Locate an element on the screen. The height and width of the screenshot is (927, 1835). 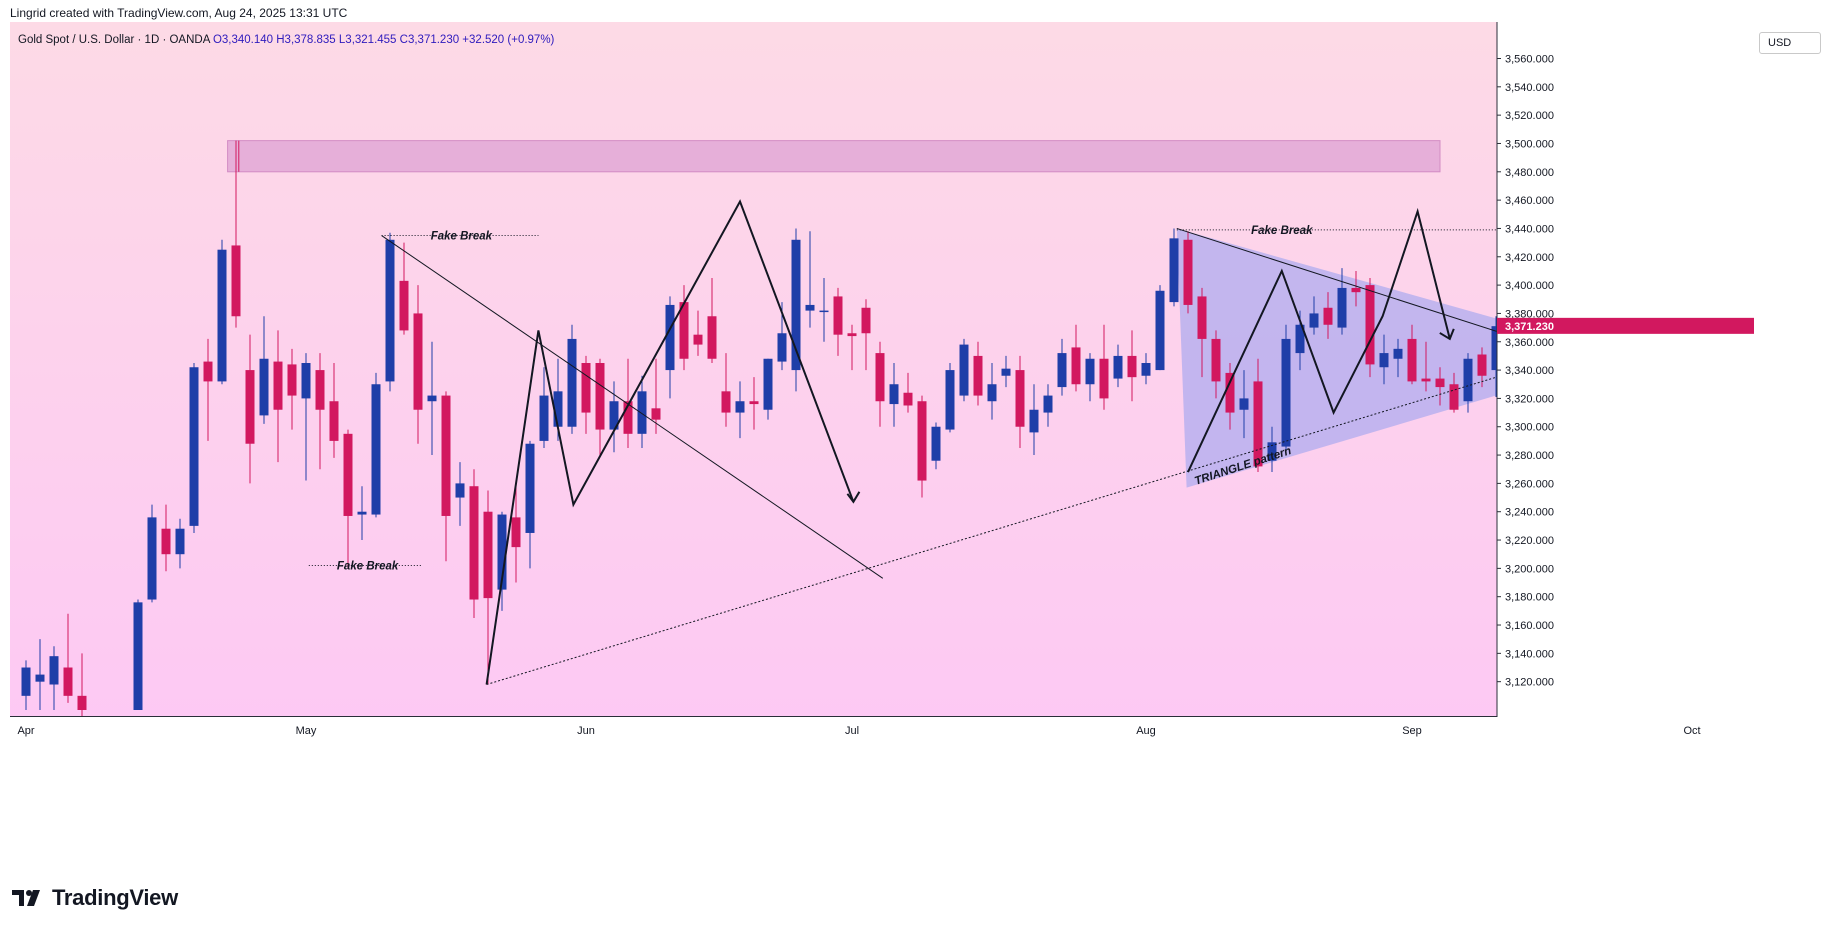
resistance-zone is located at coordinates (834, 156).